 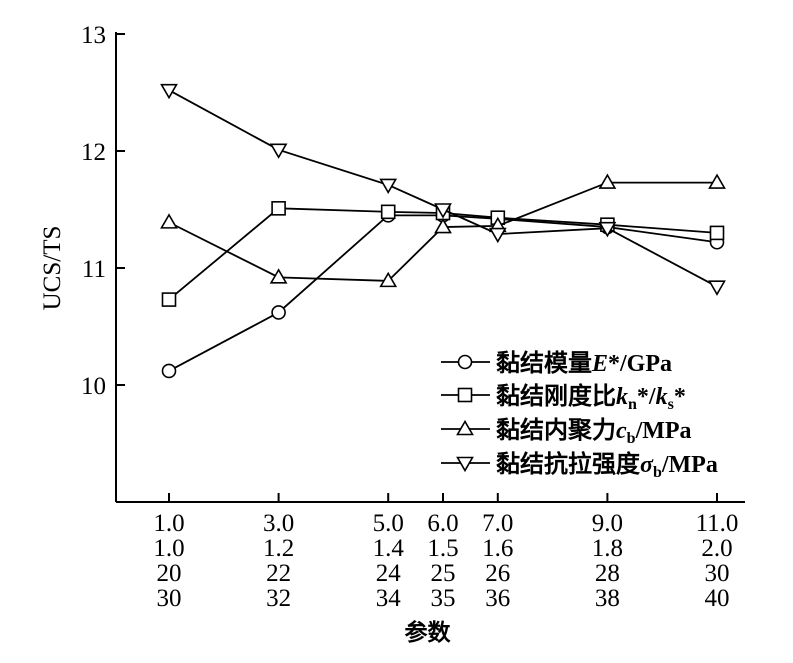 What do you see at coordinates (716, 548) in the screenshot?
I see `x-tick-label: 2.0` at bounding box center [716, 548].